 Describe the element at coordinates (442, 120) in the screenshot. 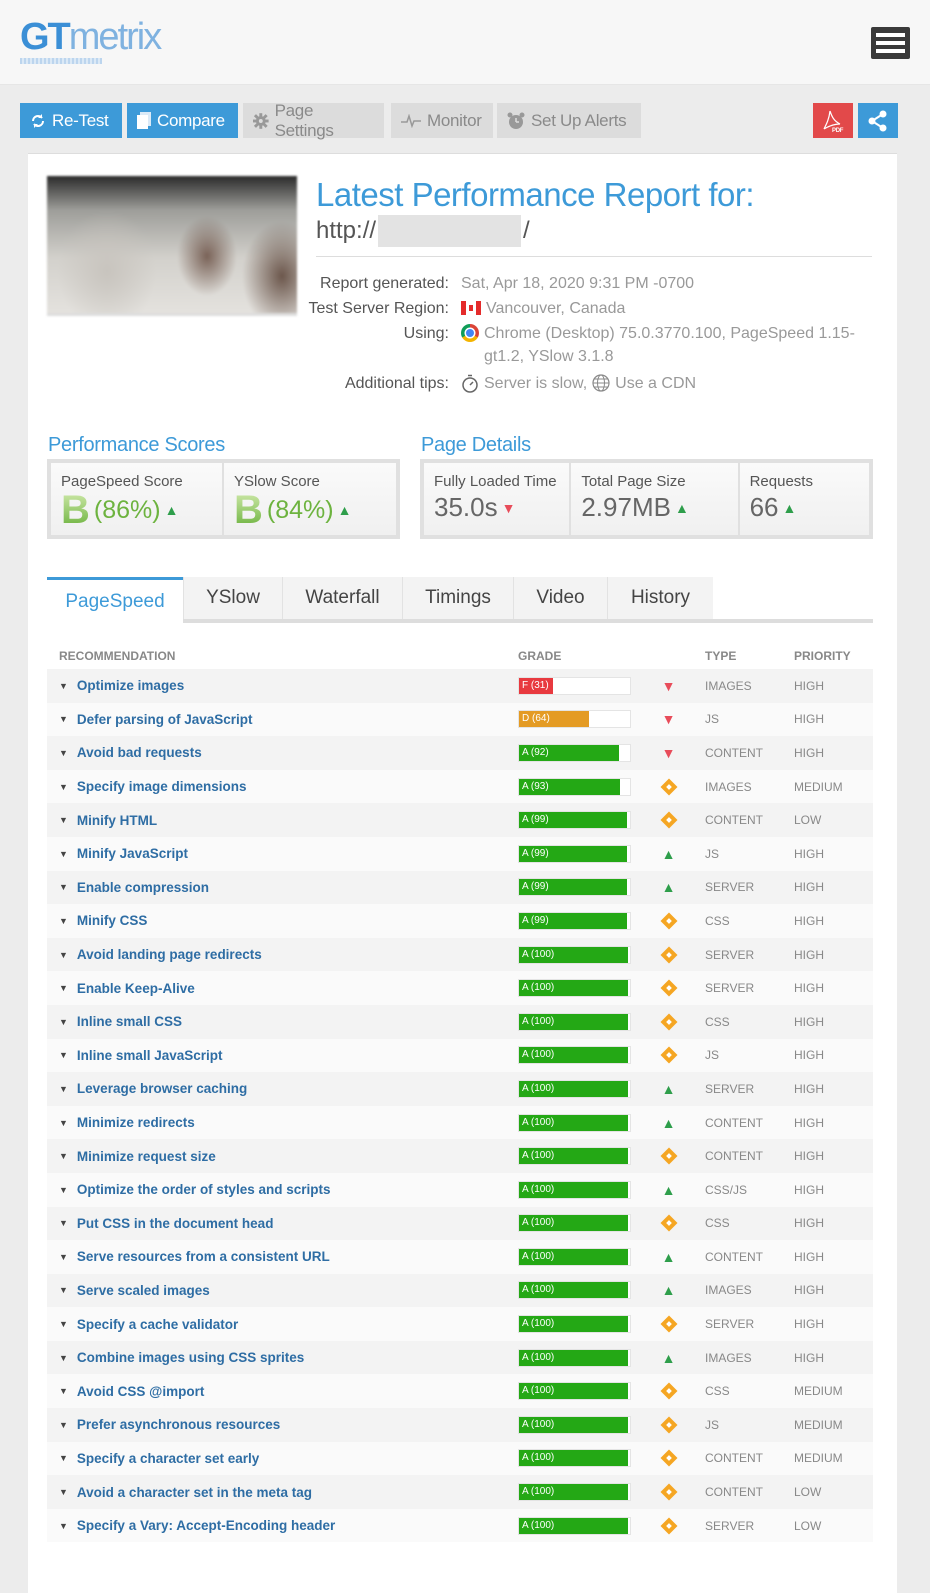

I see `monitor-button: Monitor` at that location.